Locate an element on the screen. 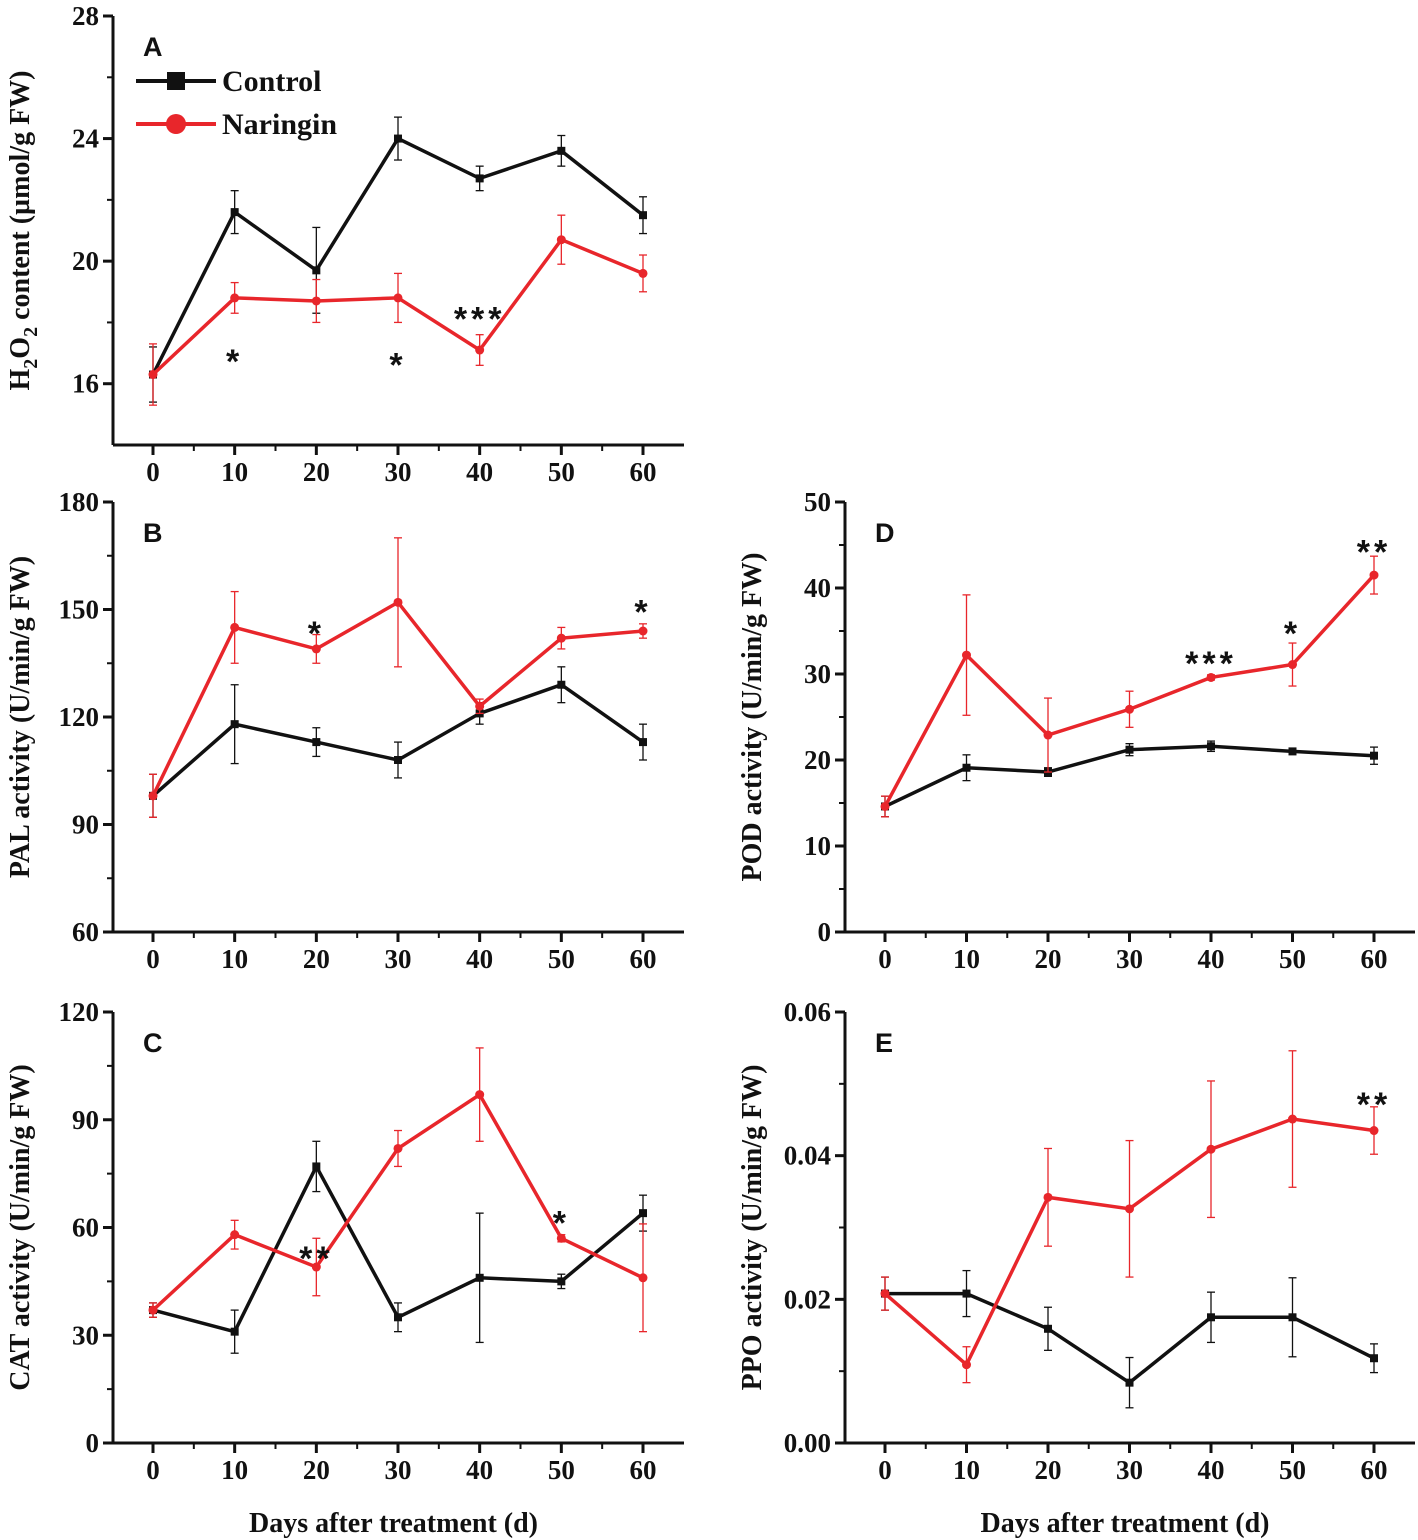 The width and height of the screenshot is (1418, 1540). series-line is located at coordinates (398, 256).